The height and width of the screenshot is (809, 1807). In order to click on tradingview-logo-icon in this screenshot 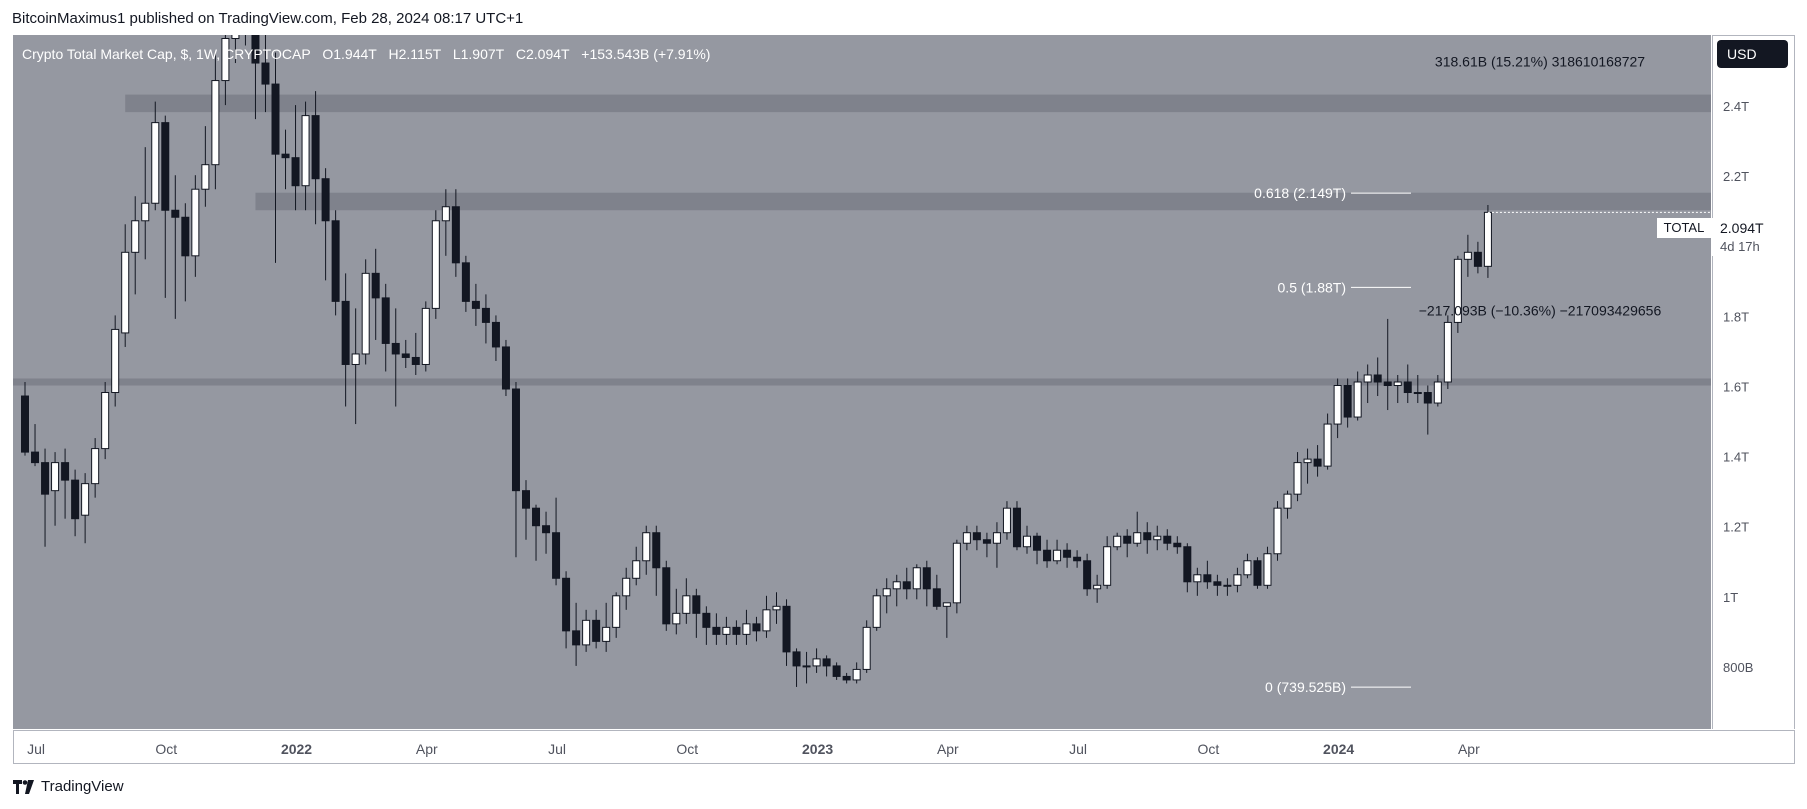, I will do `click(24, 786)`.